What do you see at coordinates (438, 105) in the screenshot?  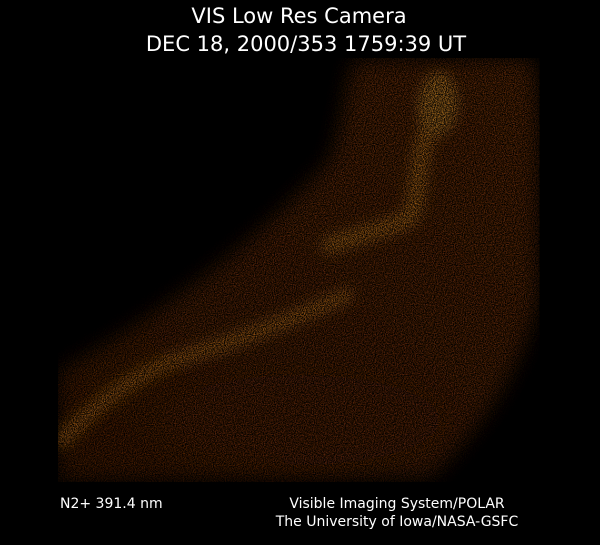 I see `aurora-spot` at bounding box center [438, 105].